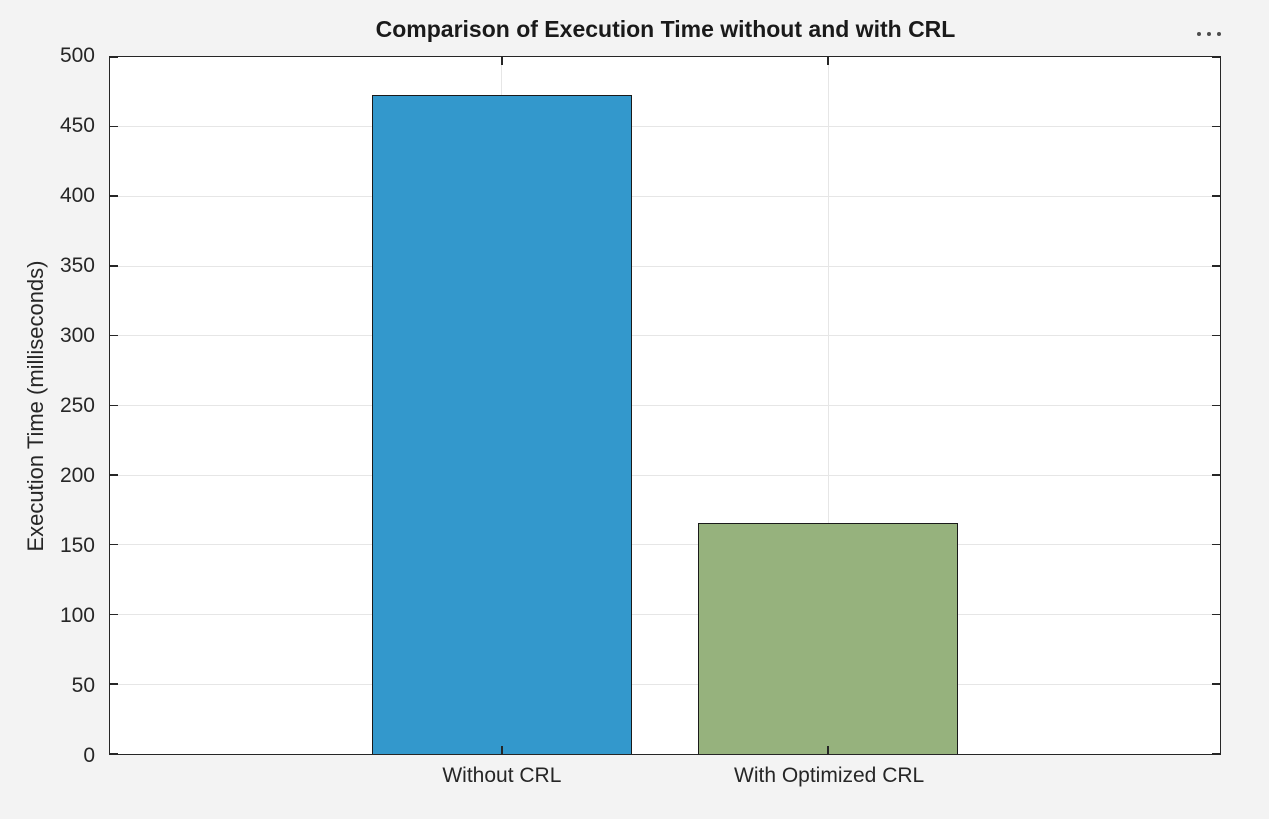 The image size is (1269, 819). What do you see at coordinates (77, 335) in the screenshot?
I see `y-axis-tick-label: 300` at bounding box center [77, 335].